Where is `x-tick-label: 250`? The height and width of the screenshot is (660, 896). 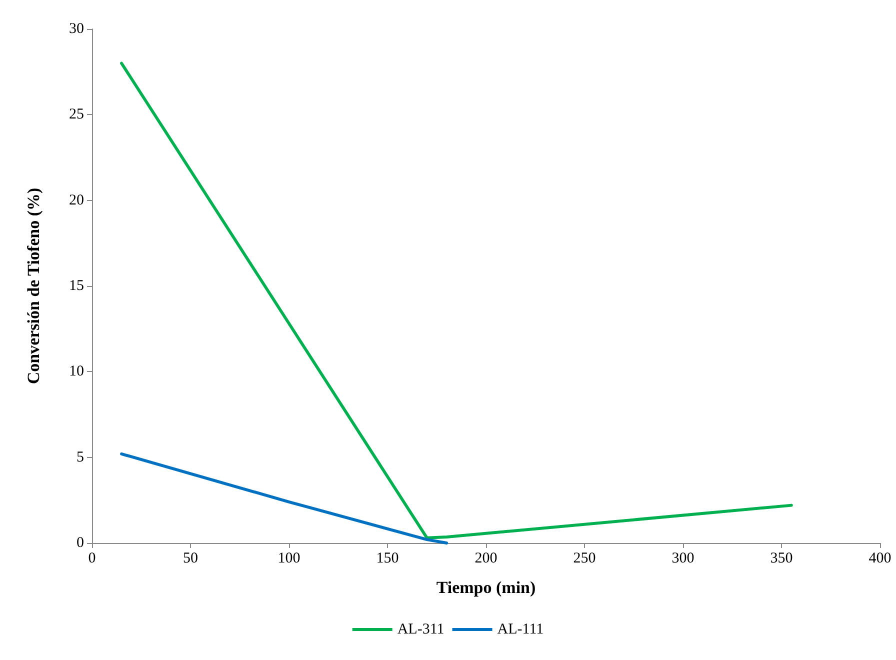
x-tick-label: 250 is located at coordinates (584, 558).